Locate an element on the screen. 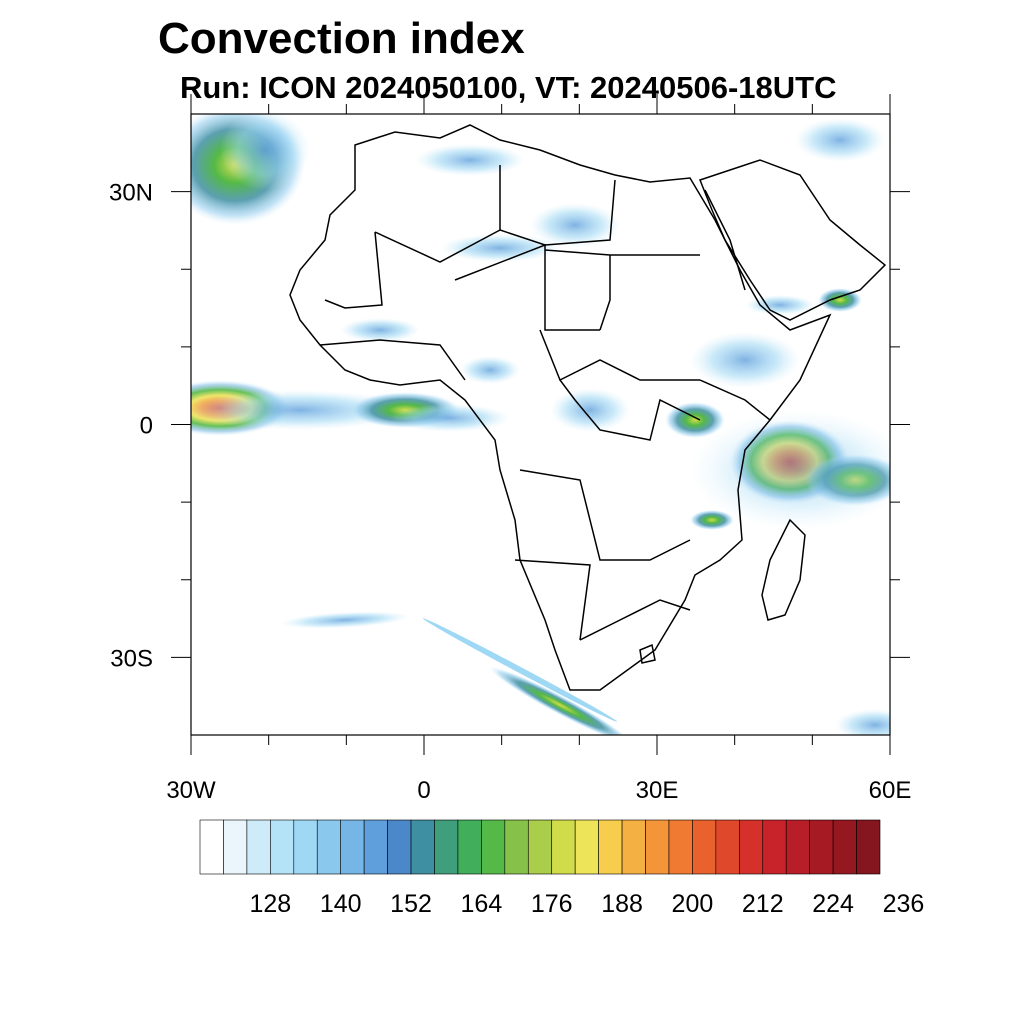  cell-ethiopia is located at coordinates (745, 360).